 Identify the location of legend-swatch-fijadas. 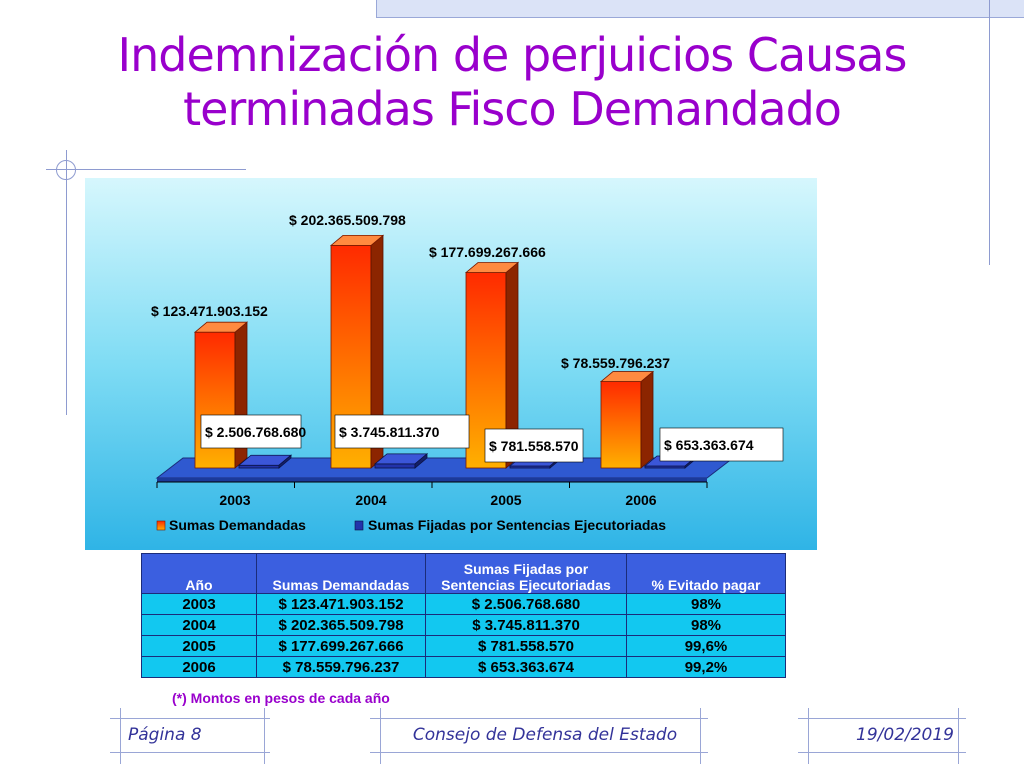
(359, 525).